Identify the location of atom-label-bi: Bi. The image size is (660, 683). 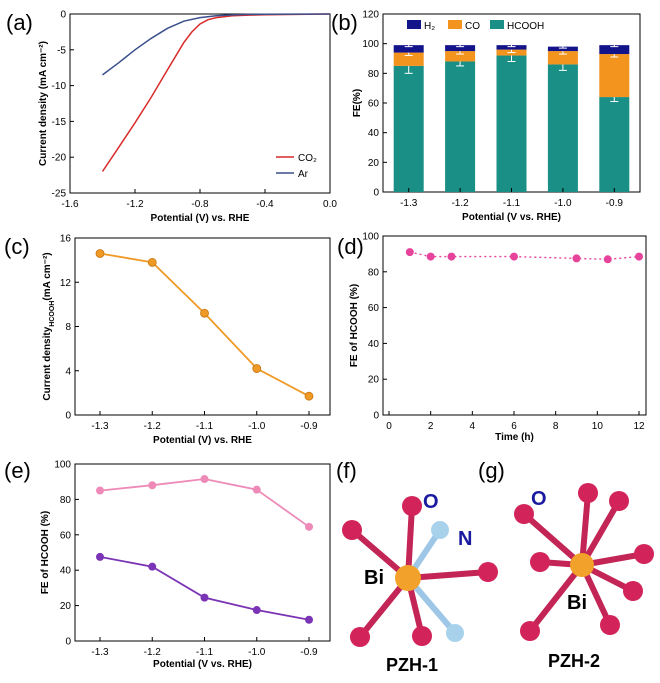
(374, 578).